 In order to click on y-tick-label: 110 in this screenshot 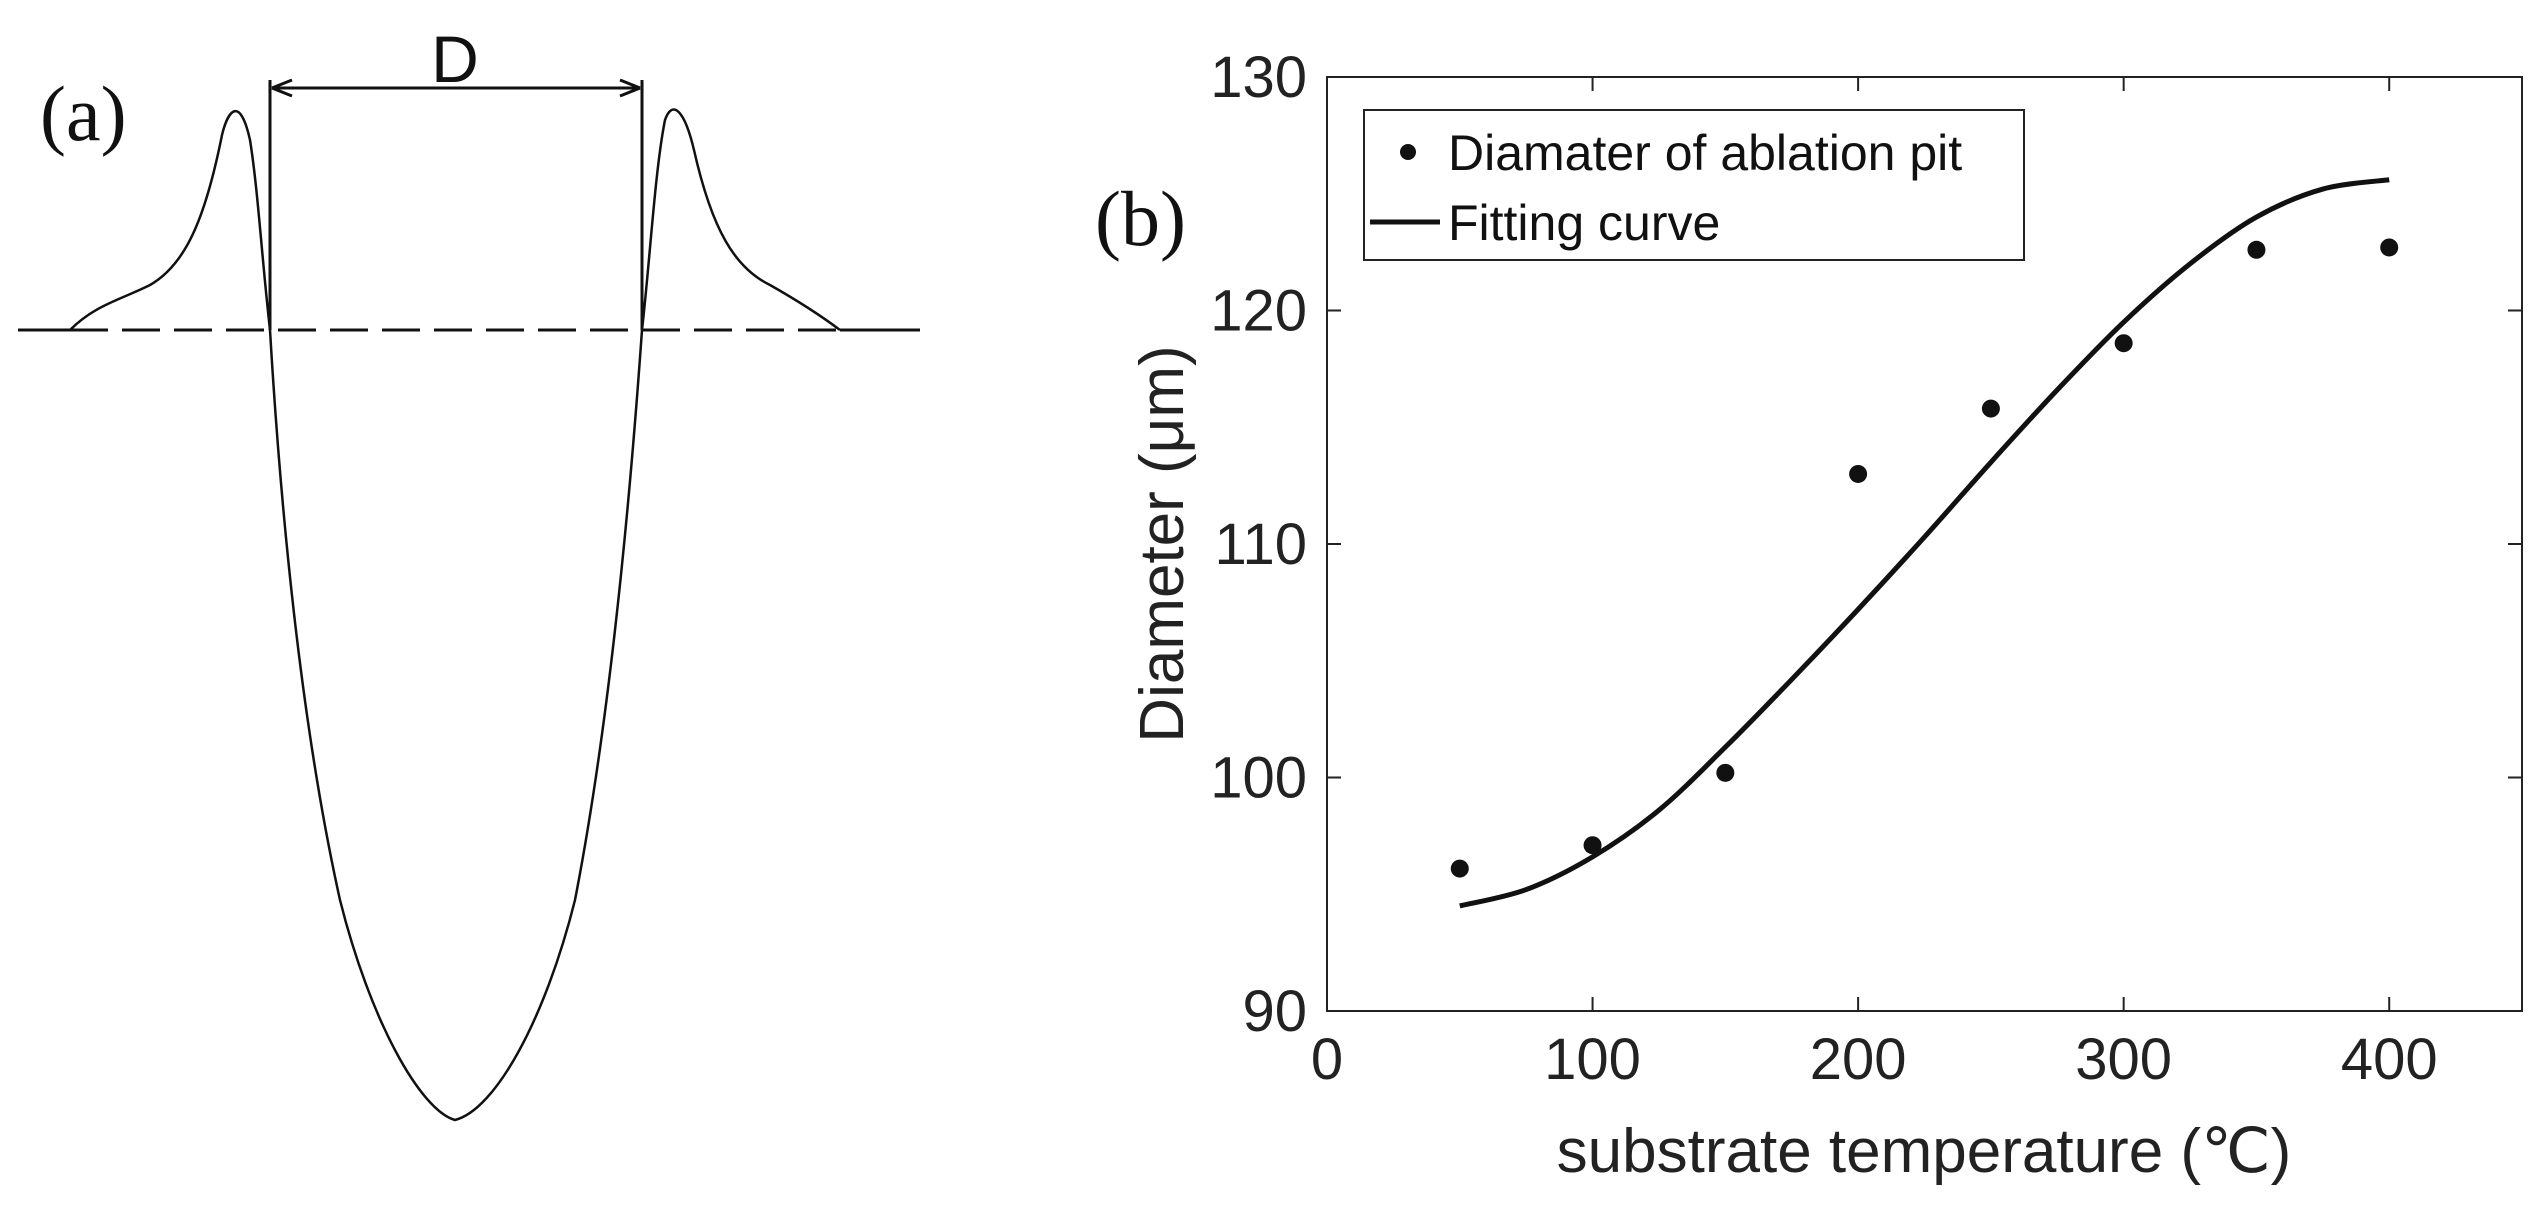, I will do `click(1261, 544)`.